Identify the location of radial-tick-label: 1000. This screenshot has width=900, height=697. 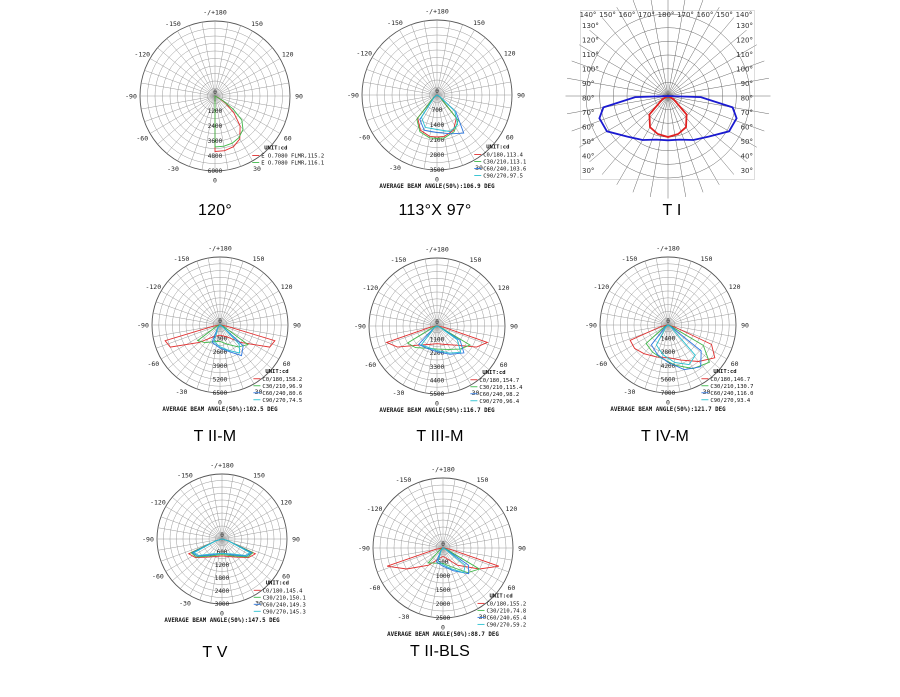
(443, 576).